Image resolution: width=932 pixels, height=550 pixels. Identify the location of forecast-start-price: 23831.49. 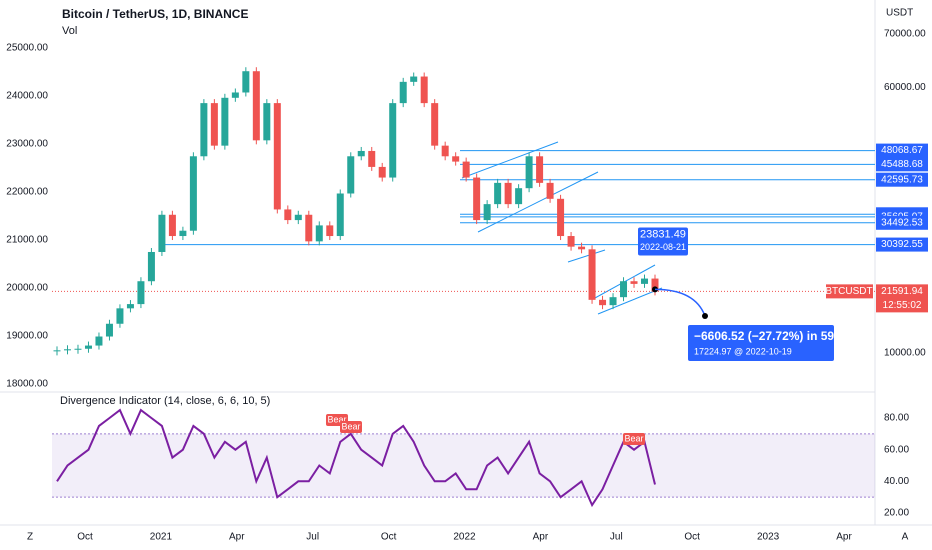
(663, 234).